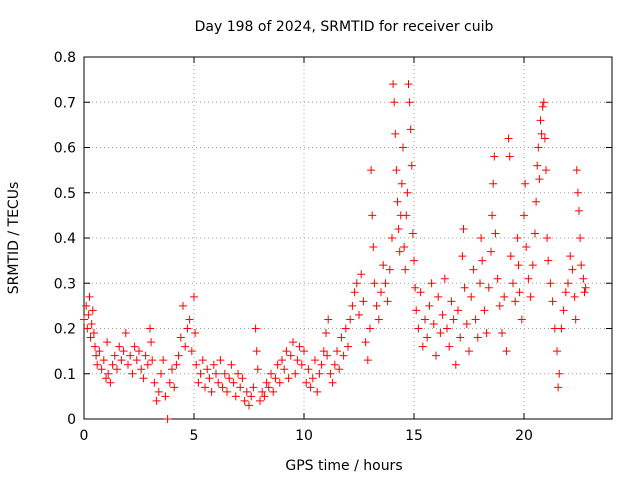 Image resolution: width=640 pixels, height=480 pixels. What do you see at coordinates (65, 375) in the screenshot?
I see `y-tick-label: 0.1` at bounding box center [65, 375].